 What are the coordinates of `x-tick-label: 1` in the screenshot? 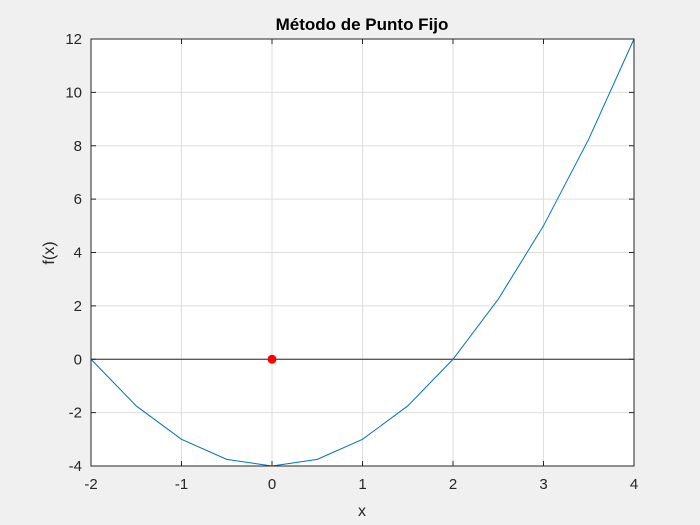 It's located at (362, 484).